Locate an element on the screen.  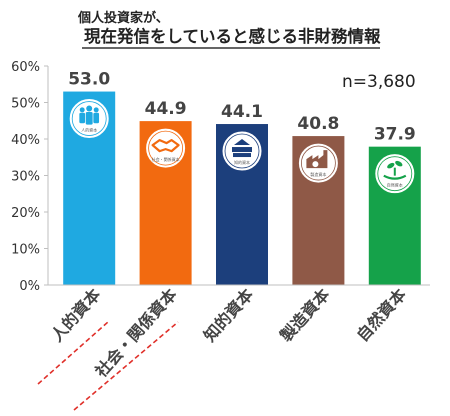
y-axis: 0% 10% 20% 30% 40% 50% 60% is located at coordinates (30, 177).